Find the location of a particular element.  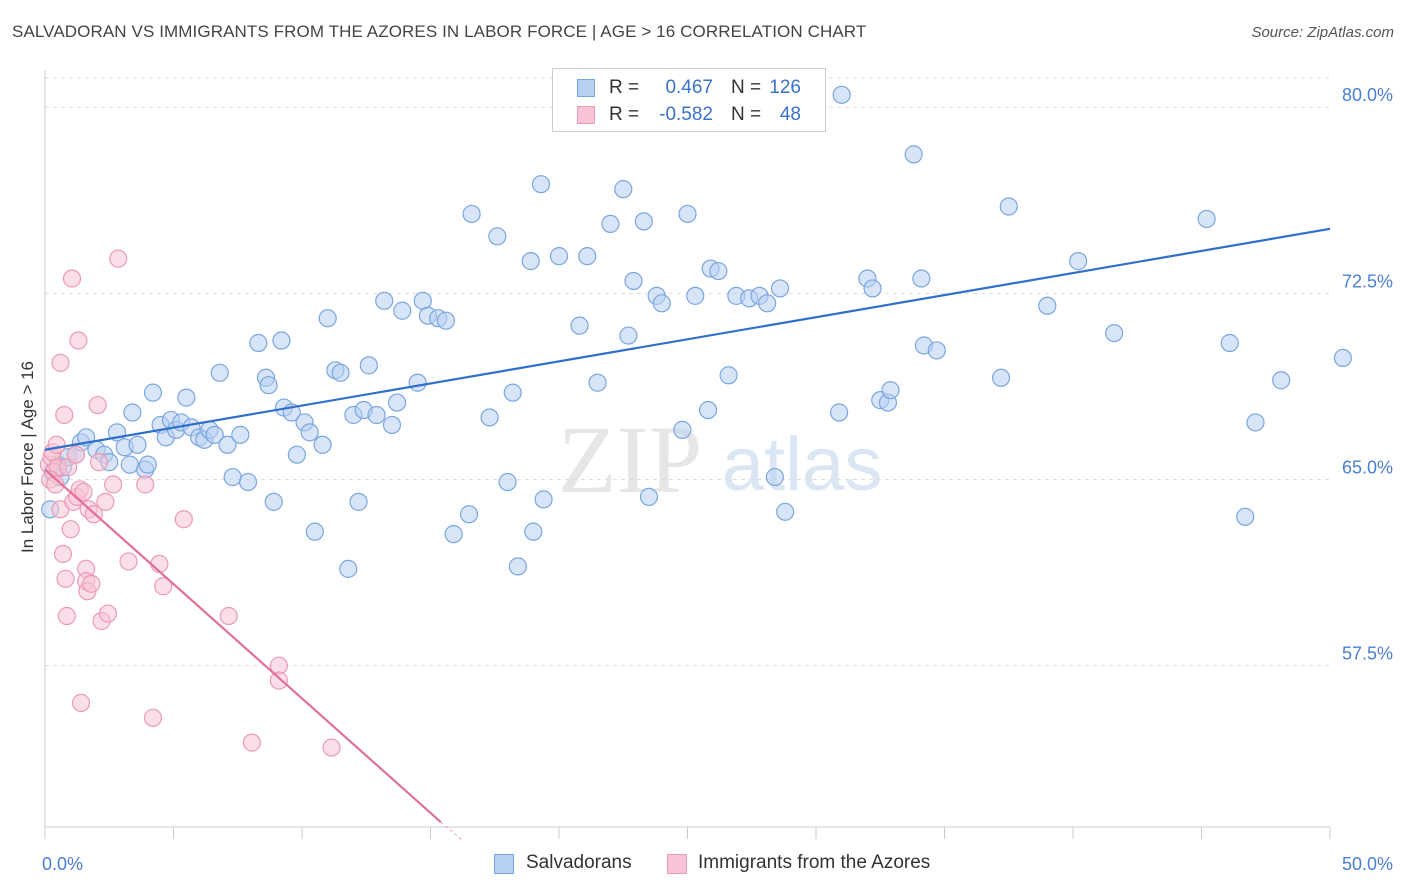

y-tick-label: 65.0% is located at coordinates (1367, 468).